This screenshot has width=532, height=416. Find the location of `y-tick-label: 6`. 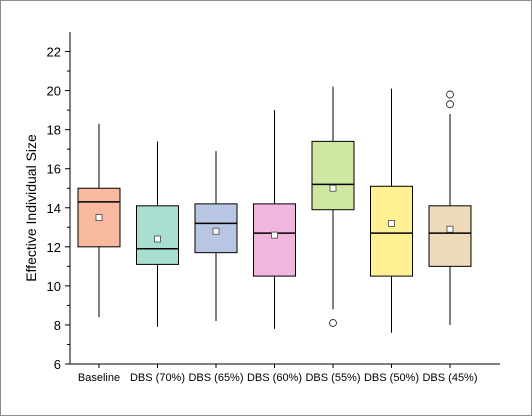

y-tick-label: 6 is located at coordinates (57, 364).